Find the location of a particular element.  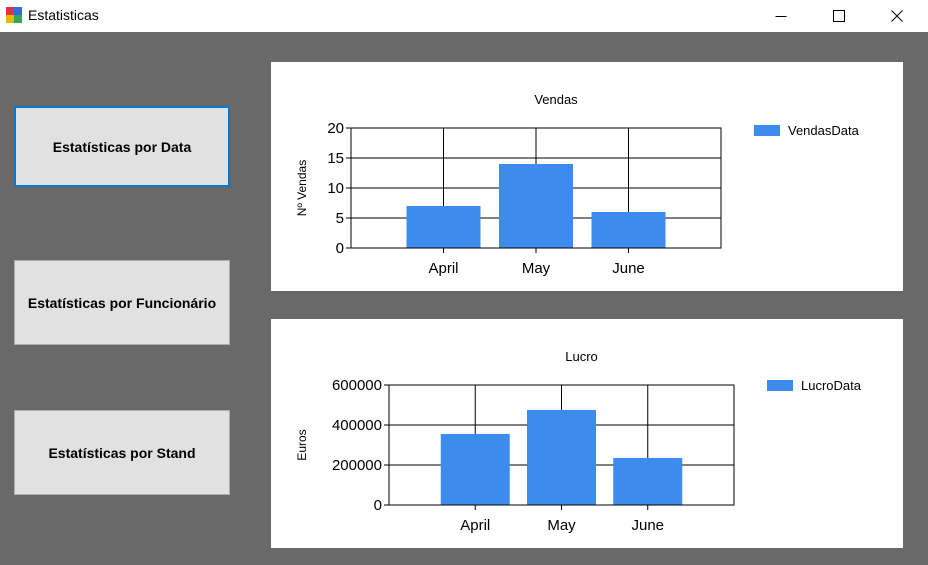

sales-chart-title: Vendas is located at coordinates (556, 99).